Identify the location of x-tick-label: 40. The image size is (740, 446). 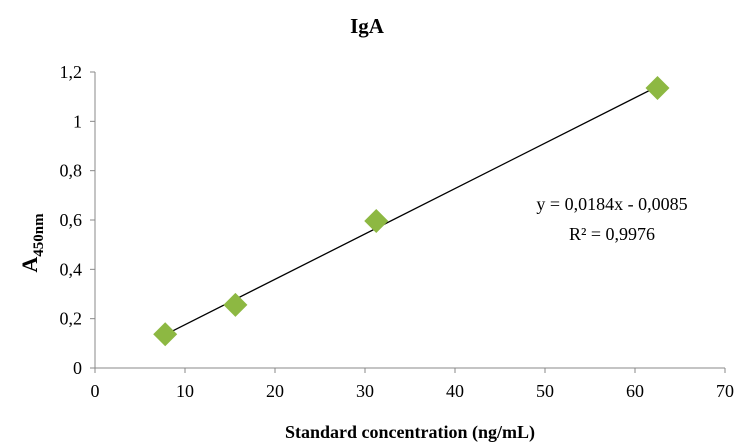
(455, 391).